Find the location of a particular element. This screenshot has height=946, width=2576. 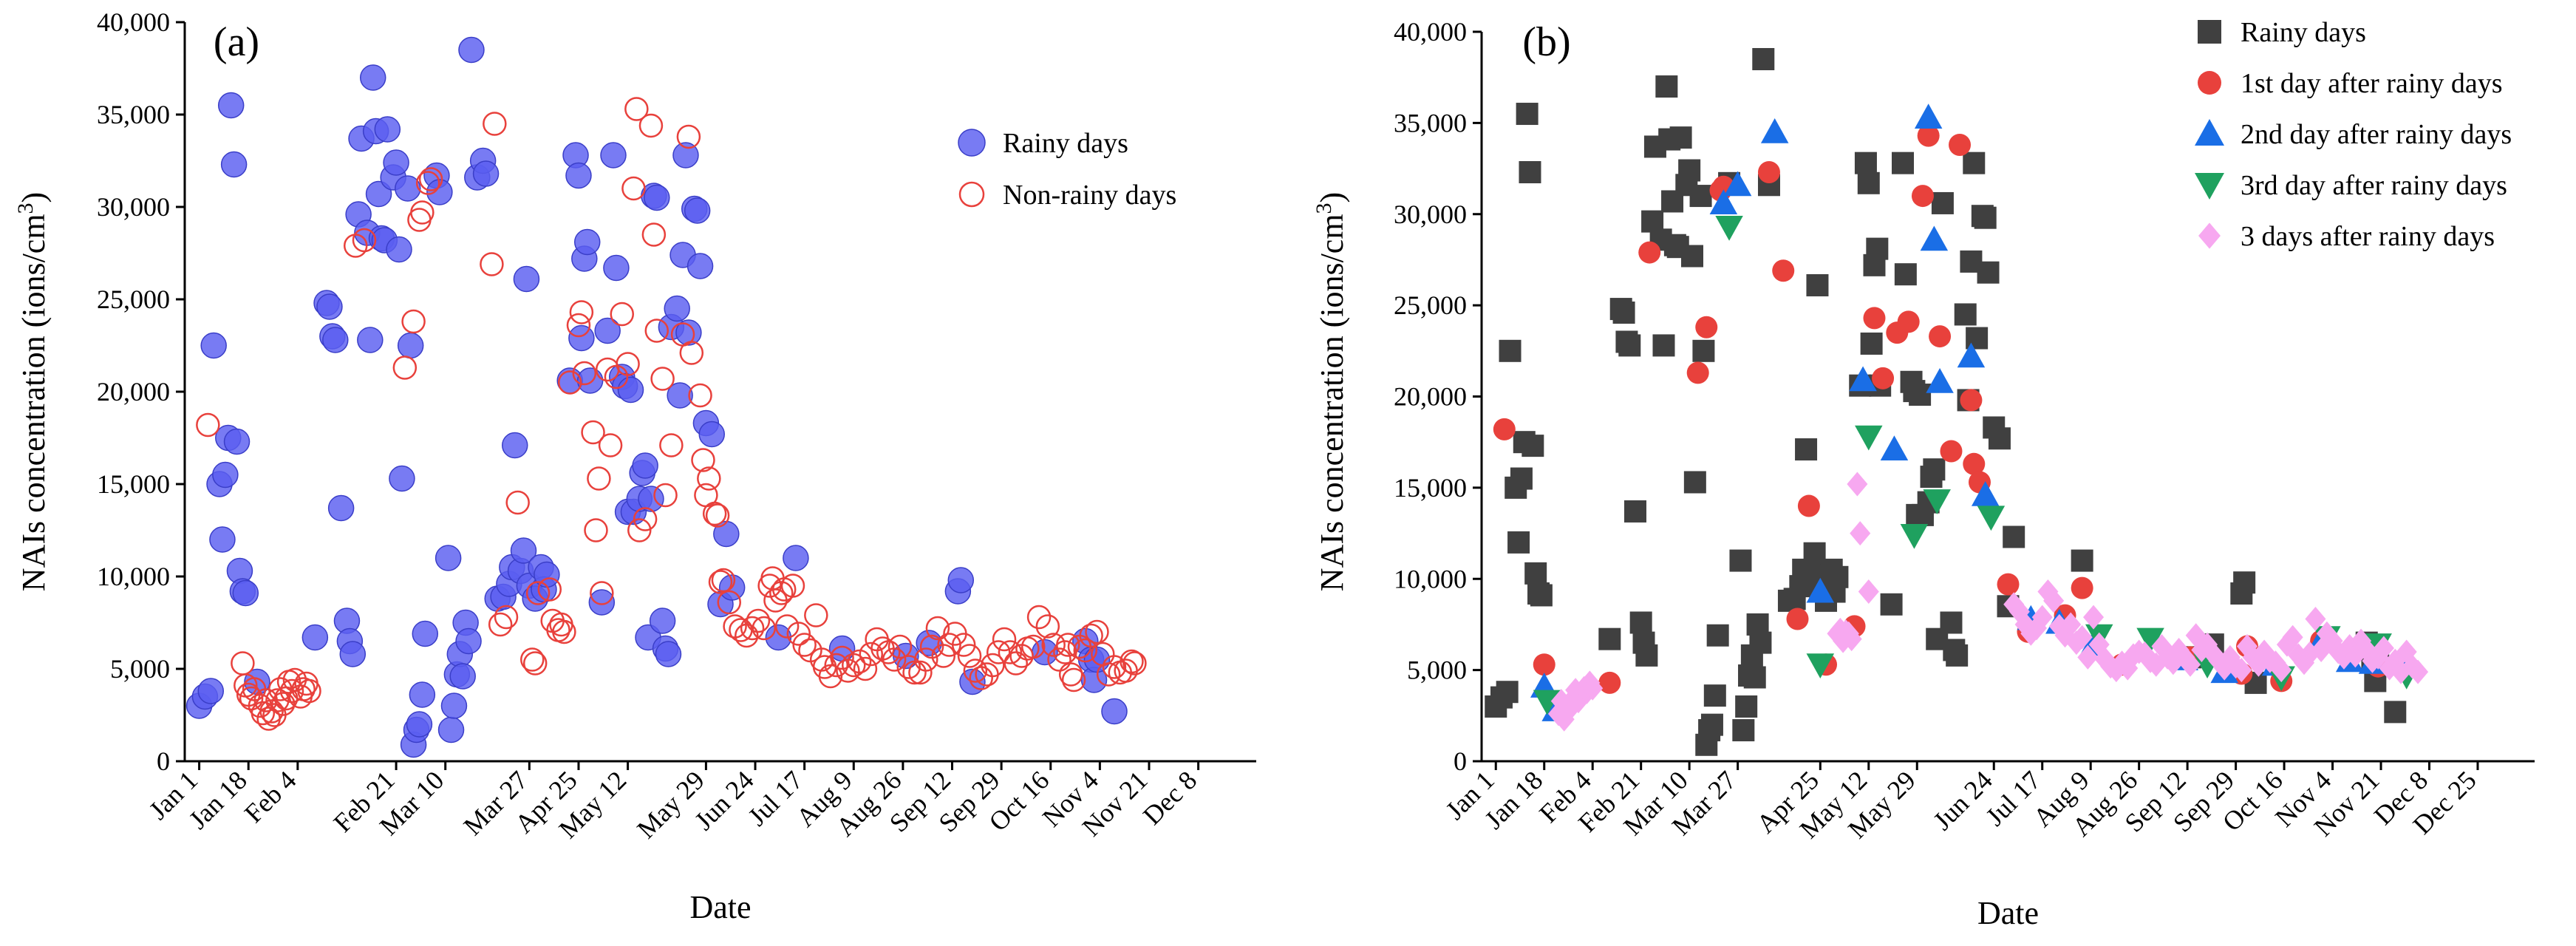

x-axis-label: Date is located at coordinates (2008, 913).